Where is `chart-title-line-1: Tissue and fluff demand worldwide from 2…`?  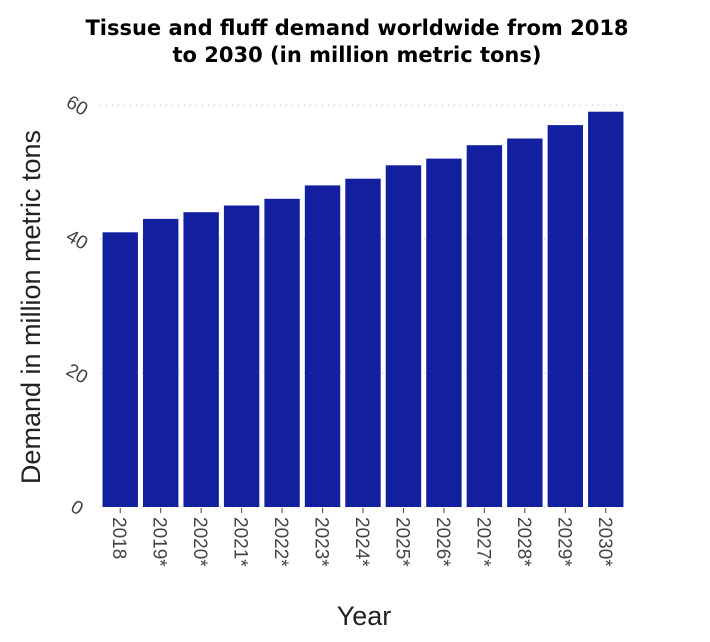 chart-title-line-1: Tissue and fluff demand worldwide from 2… is located at coordinates (356, 28).